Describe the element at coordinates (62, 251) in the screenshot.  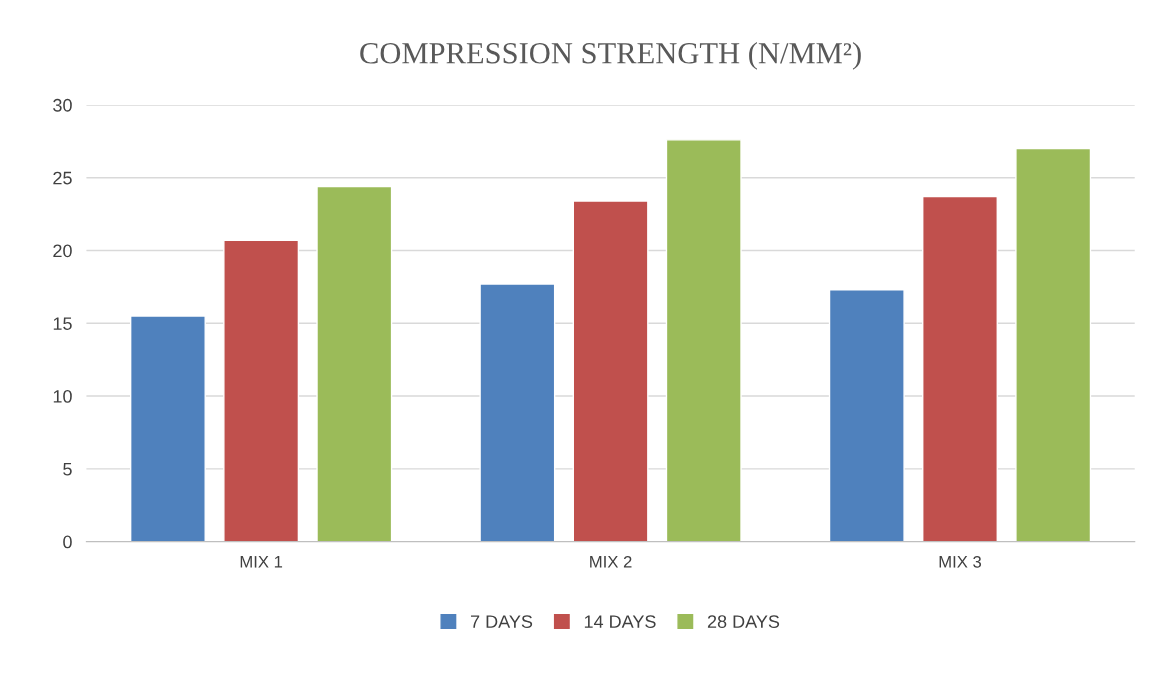
I see `y-tick-label: 20` at that location.